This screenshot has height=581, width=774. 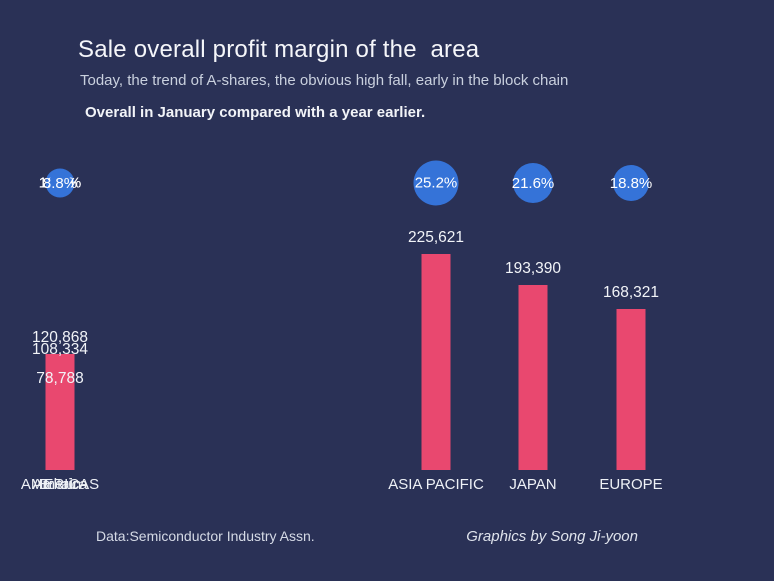 What do you see at coordinates (436, 484) in the screenshot?
I see `category-label: ASIA PACIFIC` at bounding box center [436, 484].